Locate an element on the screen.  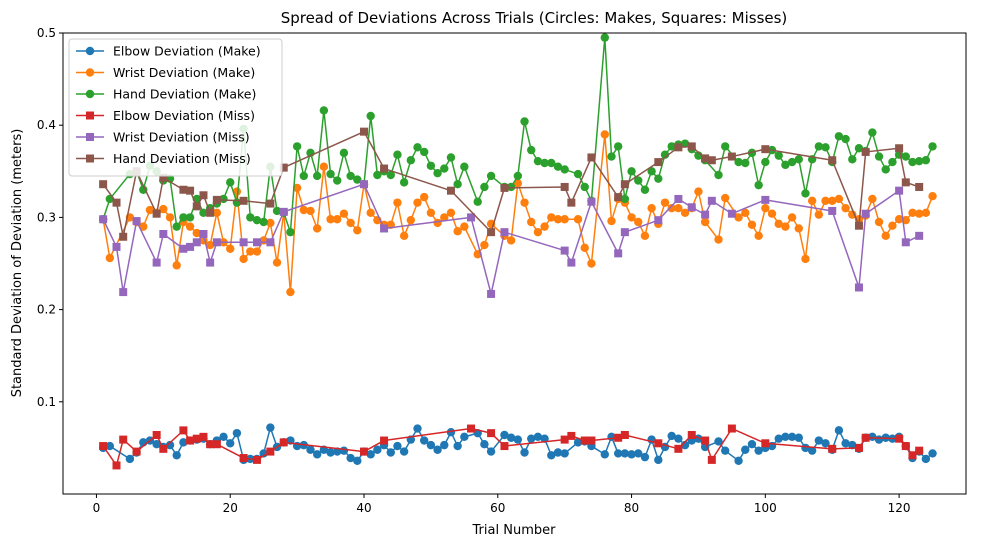
legend-box is located at coordinates (175, 107).